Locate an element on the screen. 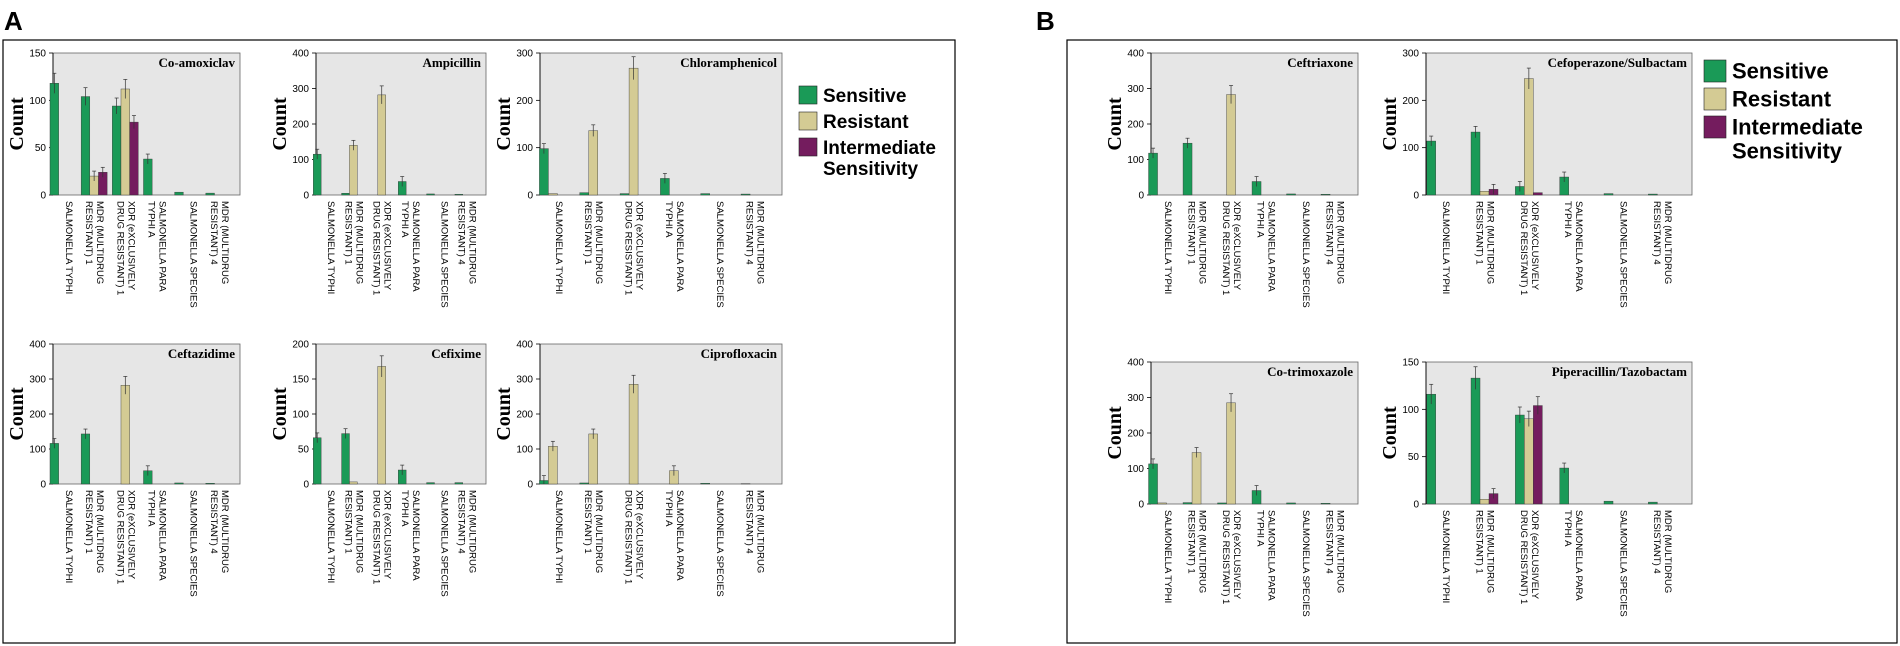 The height and width of the screenshot is (646, 1900). chart-title: Co-trimoxazole is located at coordinates (1310, 371).